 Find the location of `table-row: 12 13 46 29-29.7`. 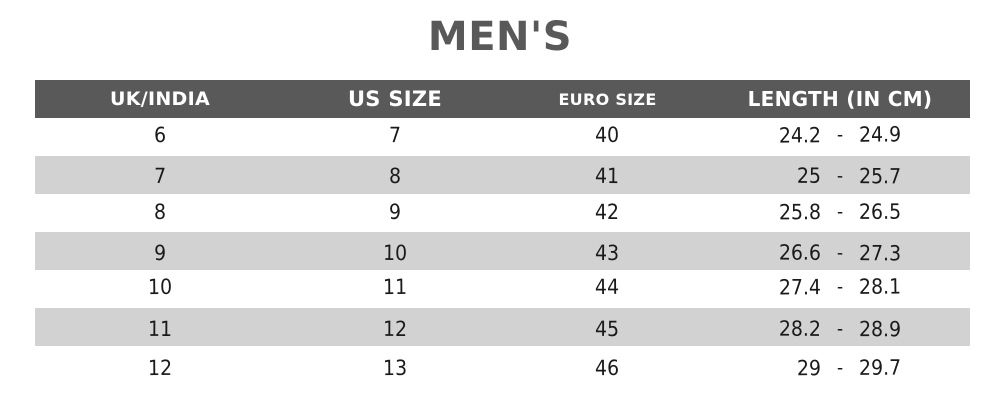

table-row: 12 13 46 29-29.7 is located at coordinates (502, 365).